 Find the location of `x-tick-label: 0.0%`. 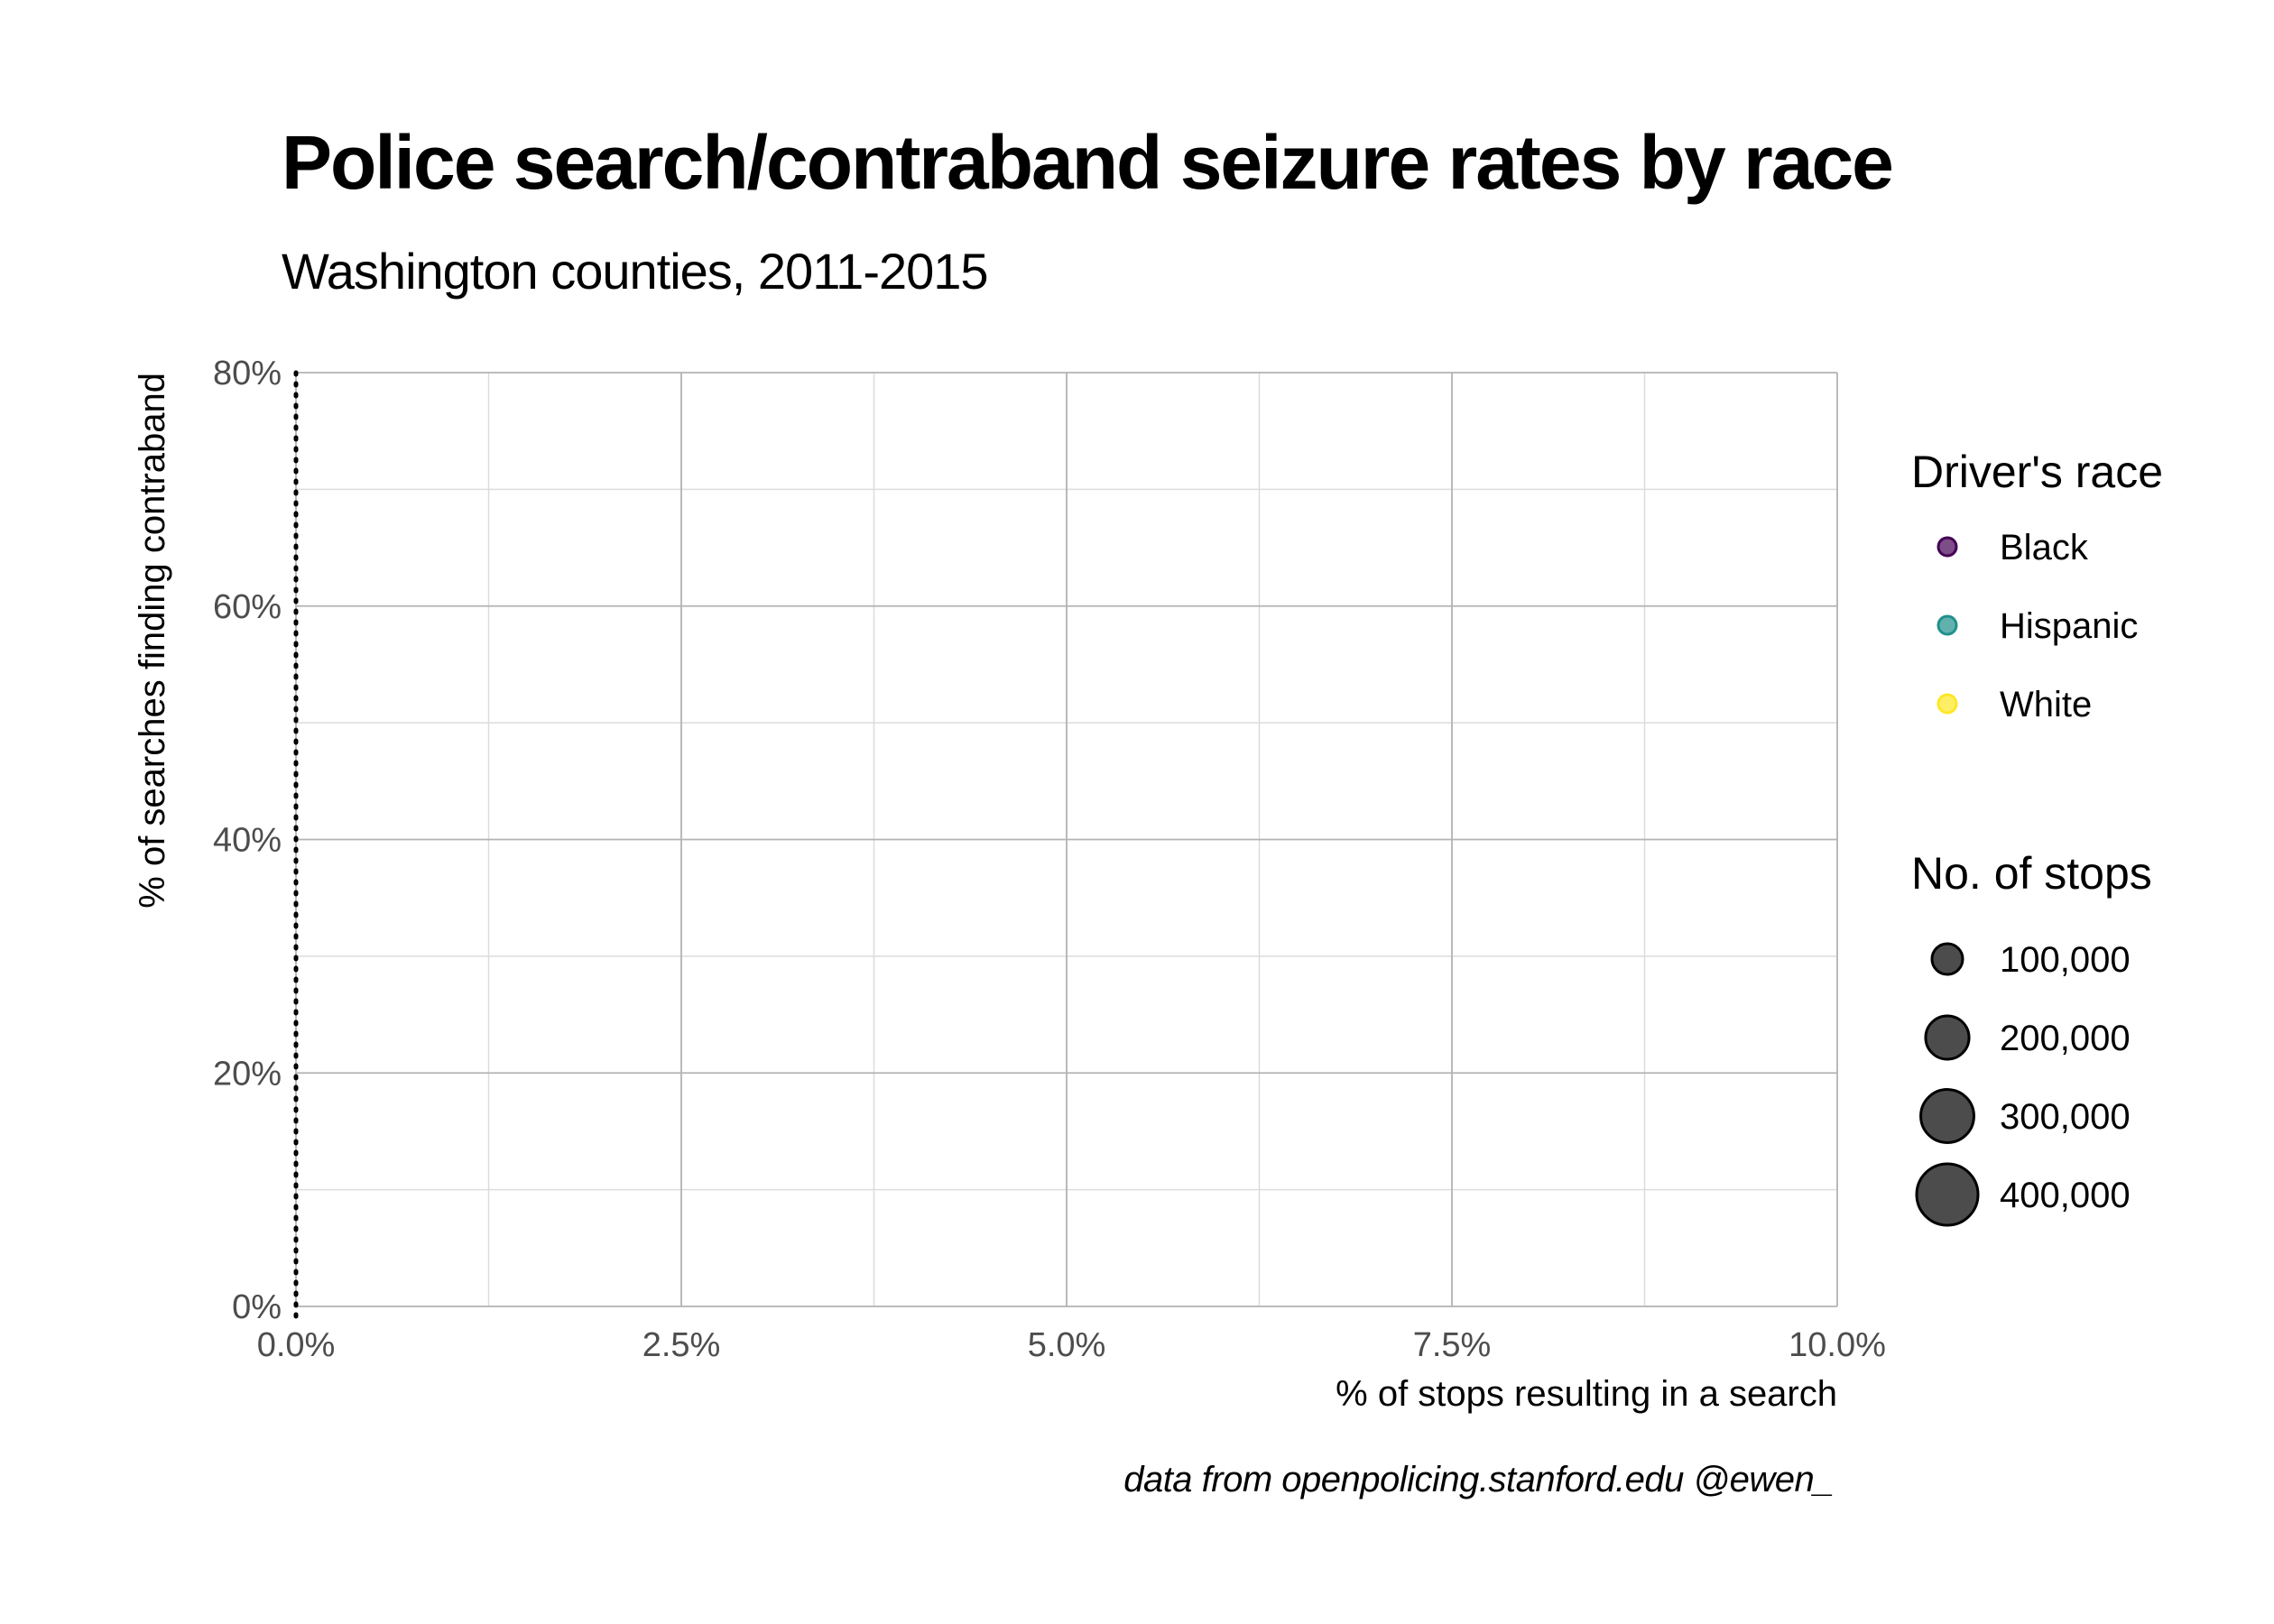

x-tick-label: 0.0% is located at coordinates (297, 1345).